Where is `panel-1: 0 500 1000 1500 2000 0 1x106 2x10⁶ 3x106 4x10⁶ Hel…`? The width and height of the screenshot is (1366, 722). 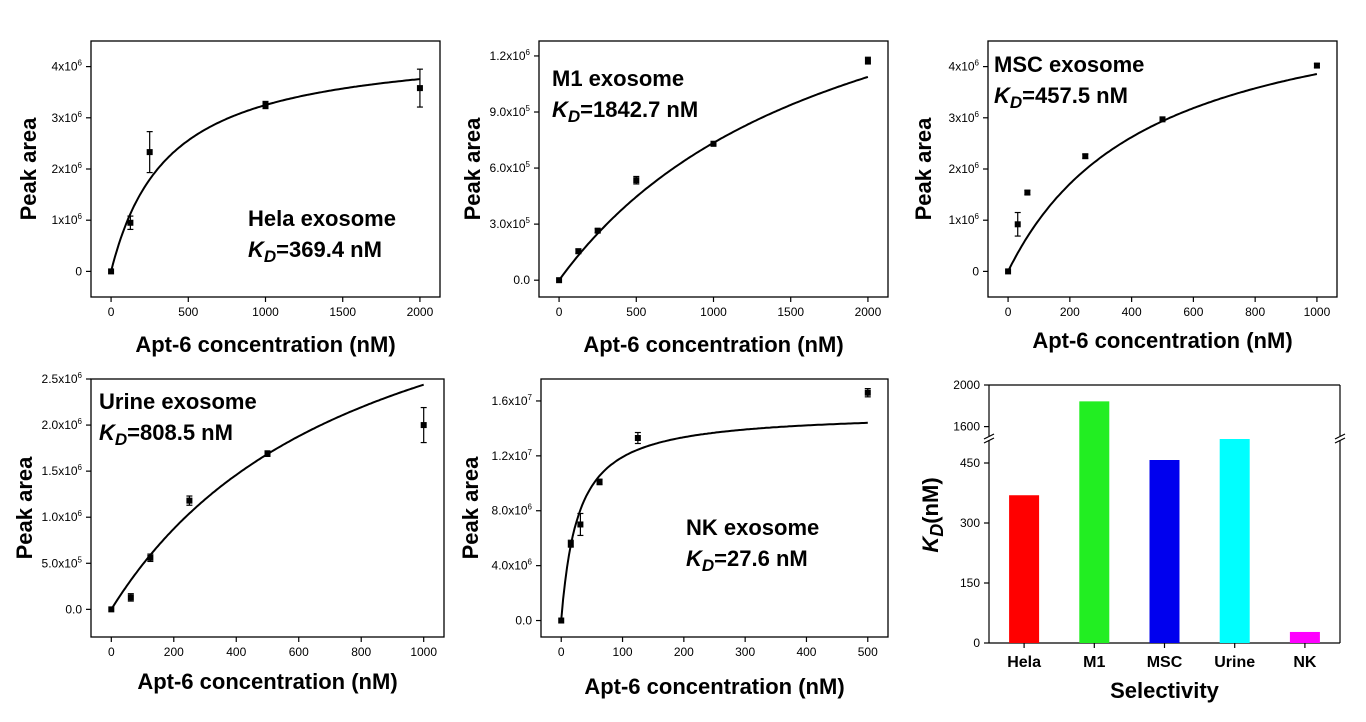
panel-1: 0 500 1000 1500 2000 0 1x106 2x10⁶ 3x106 4x10⁶ Hel… is located at coordinates (228, 198).